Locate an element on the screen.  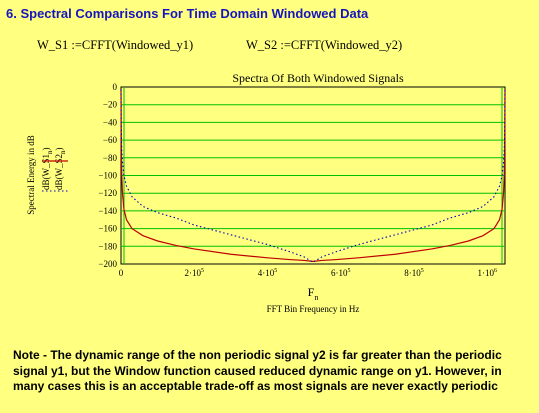
definition-lhs: W_S1 is located at coordinates (53, 45).